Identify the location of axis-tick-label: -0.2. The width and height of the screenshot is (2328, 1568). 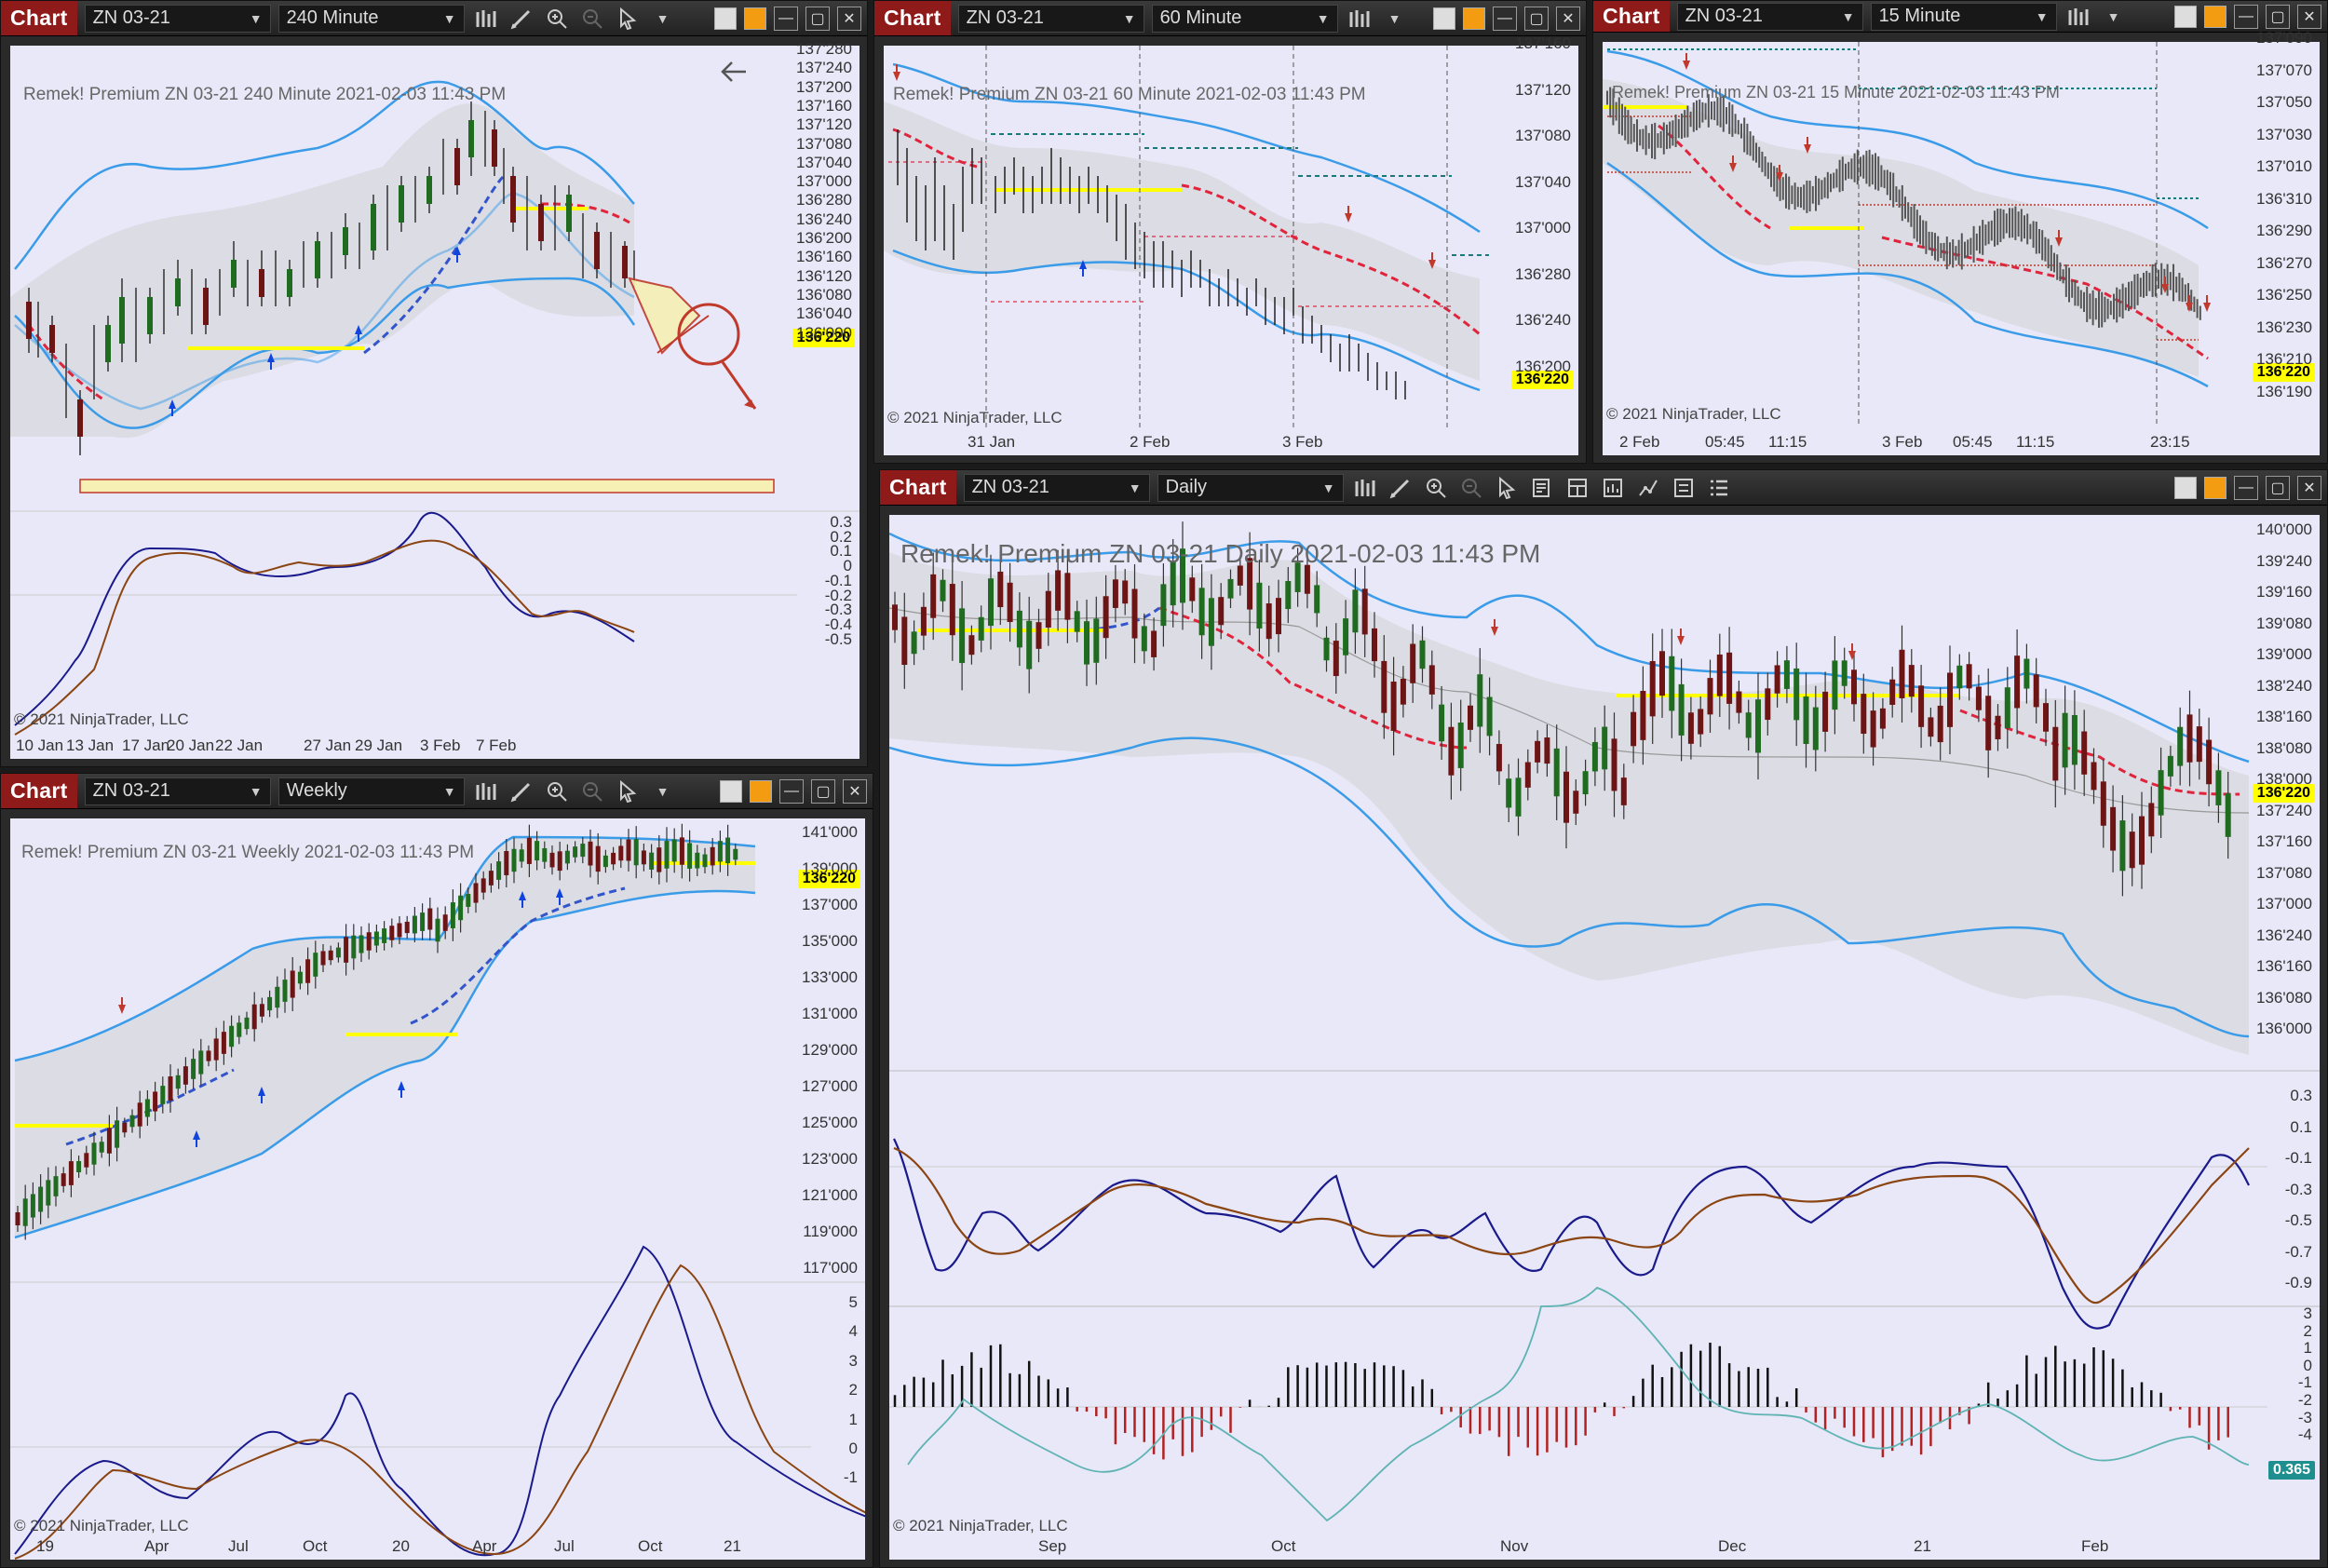
(838, 595).